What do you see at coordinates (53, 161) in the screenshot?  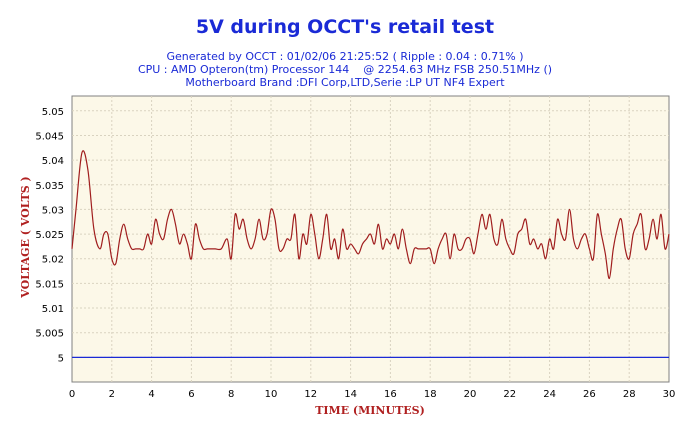 I see `y-tick-label: 5.04` at bounding box center [53, 161].